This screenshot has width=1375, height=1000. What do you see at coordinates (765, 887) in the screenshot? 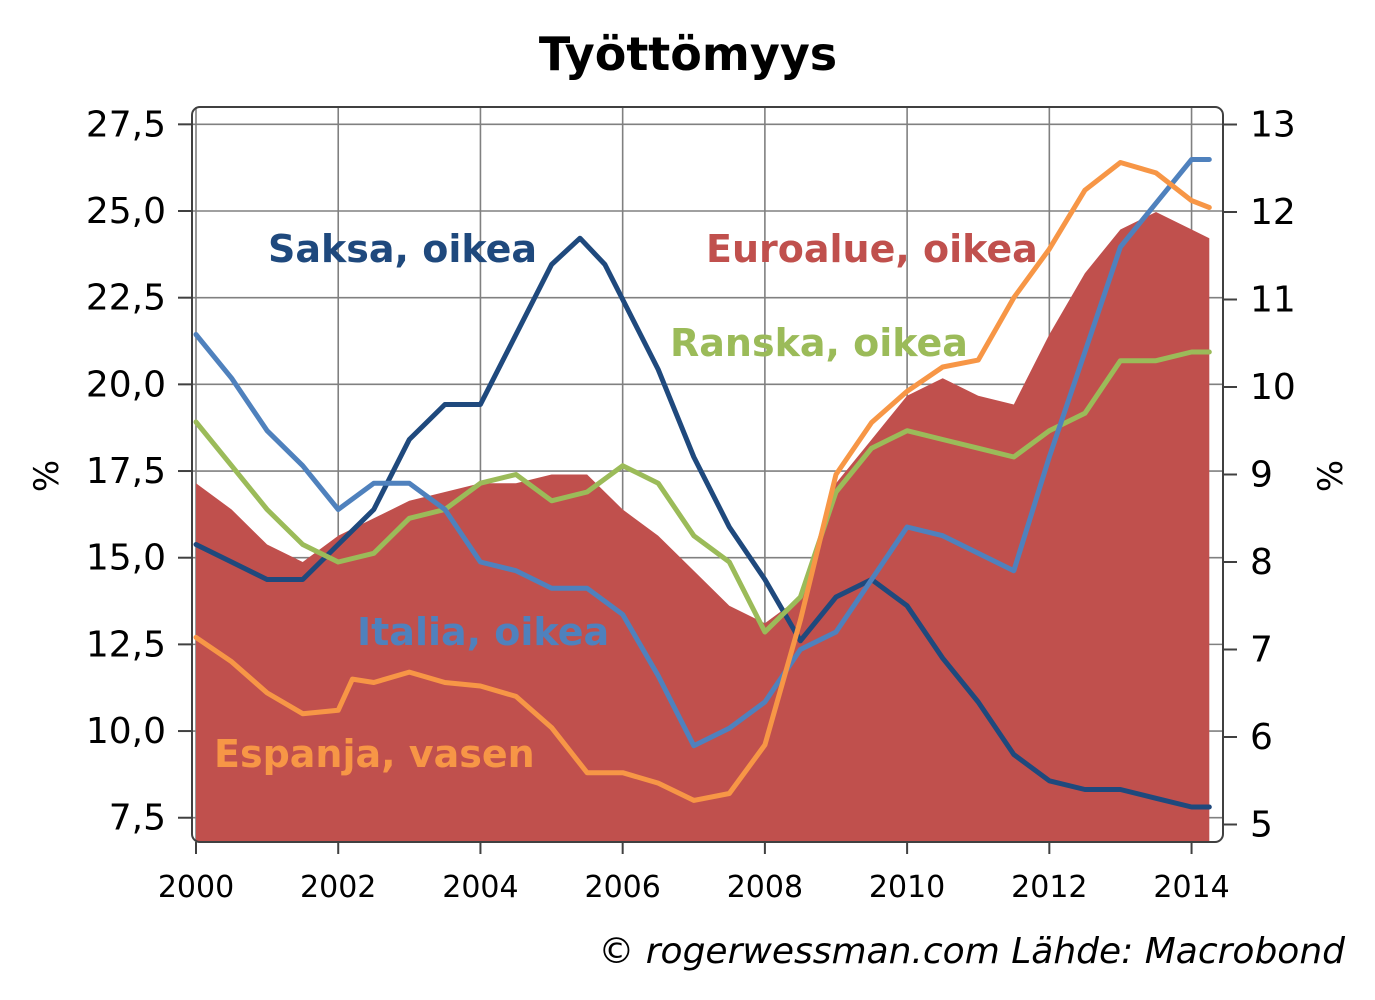
I see `x-tick-label: 2008` at bounding box center [765, 887].